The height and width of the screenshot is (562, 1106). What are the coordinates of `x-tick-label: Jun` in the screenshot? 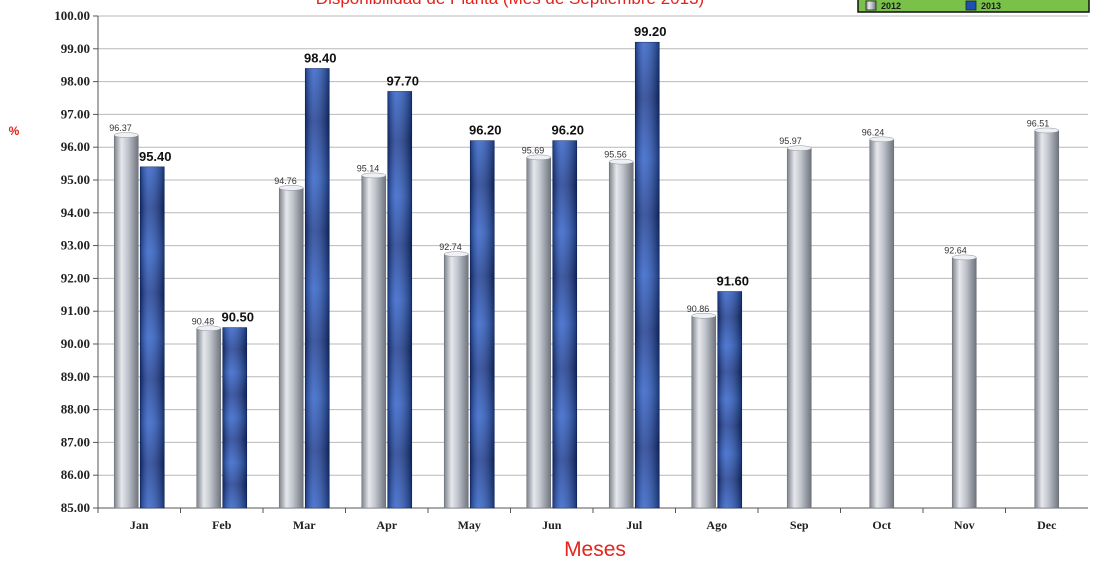 It's located at (552, 525).